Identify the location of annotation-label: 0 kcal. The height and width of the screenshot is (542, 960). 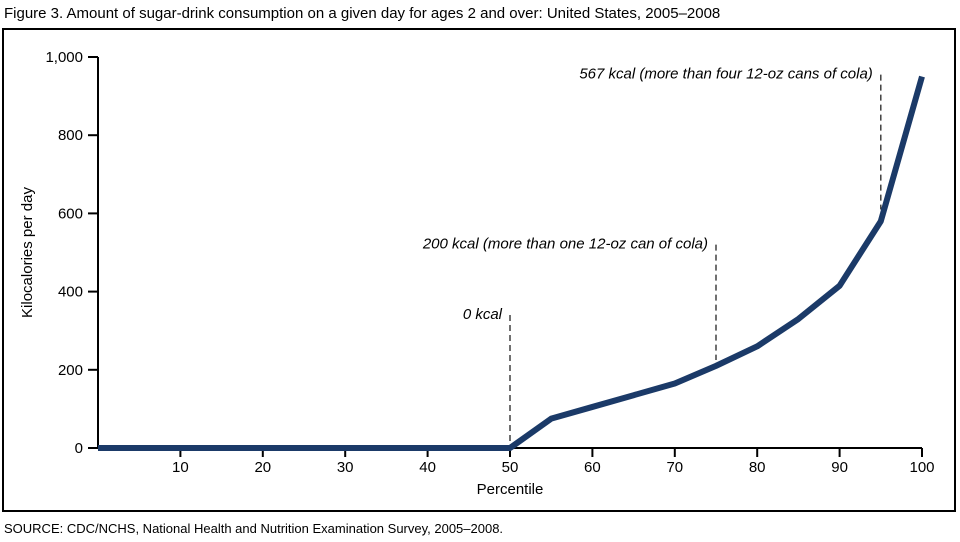
(483, 314).